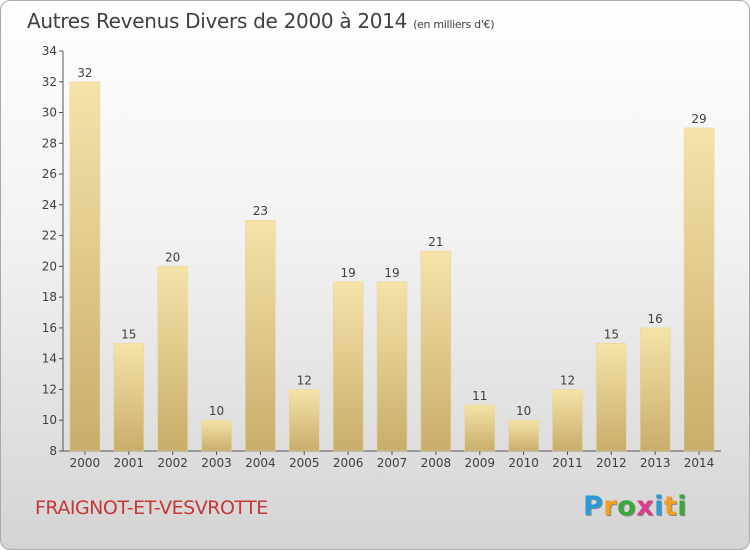 This screenshot has height=550, width=750. I want to click on data-label: 16, so click(655, 319).